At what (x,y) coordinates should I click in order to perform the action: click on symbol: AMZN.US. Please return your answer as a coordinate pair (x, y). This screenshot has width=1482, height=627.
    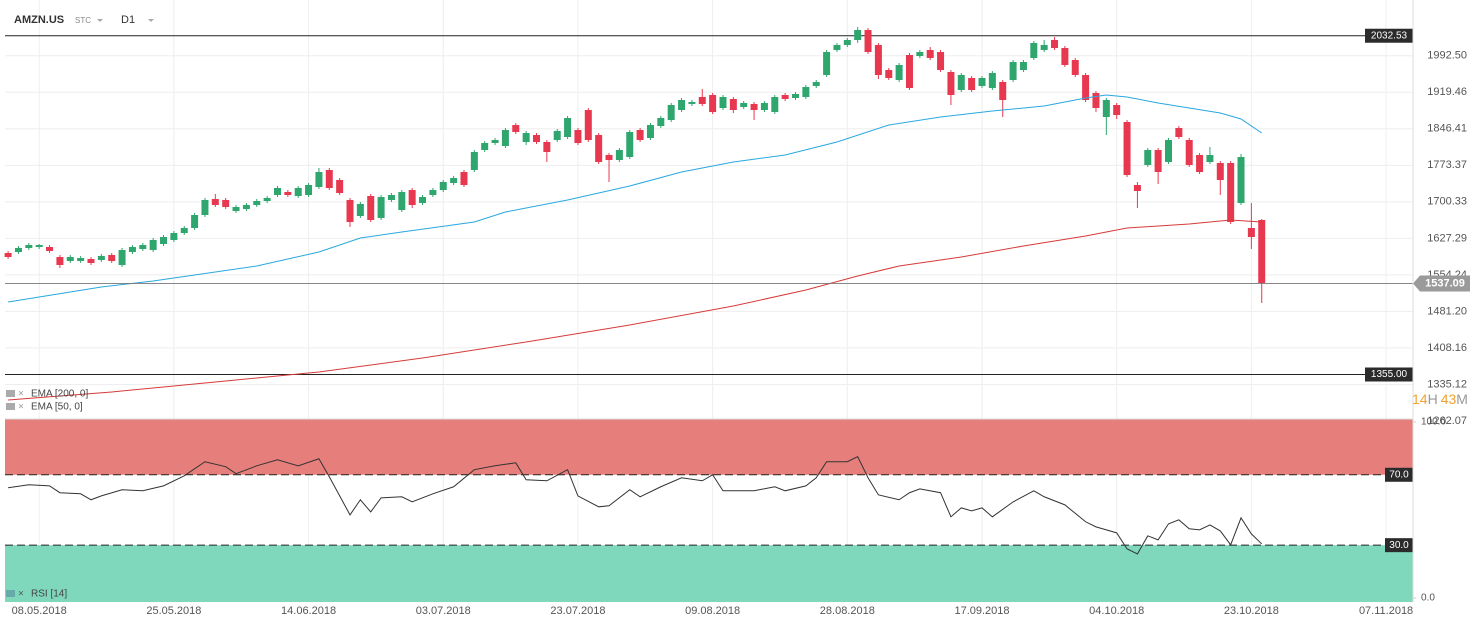
    Looking at the image, I should click on (39, 20).